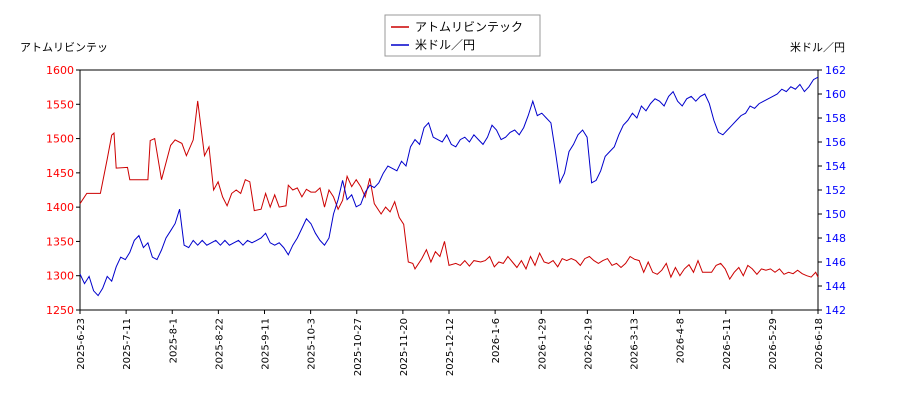 The image size is (900, 400). I want to click on y-left-tick-label: 1300, so click(60, 276).